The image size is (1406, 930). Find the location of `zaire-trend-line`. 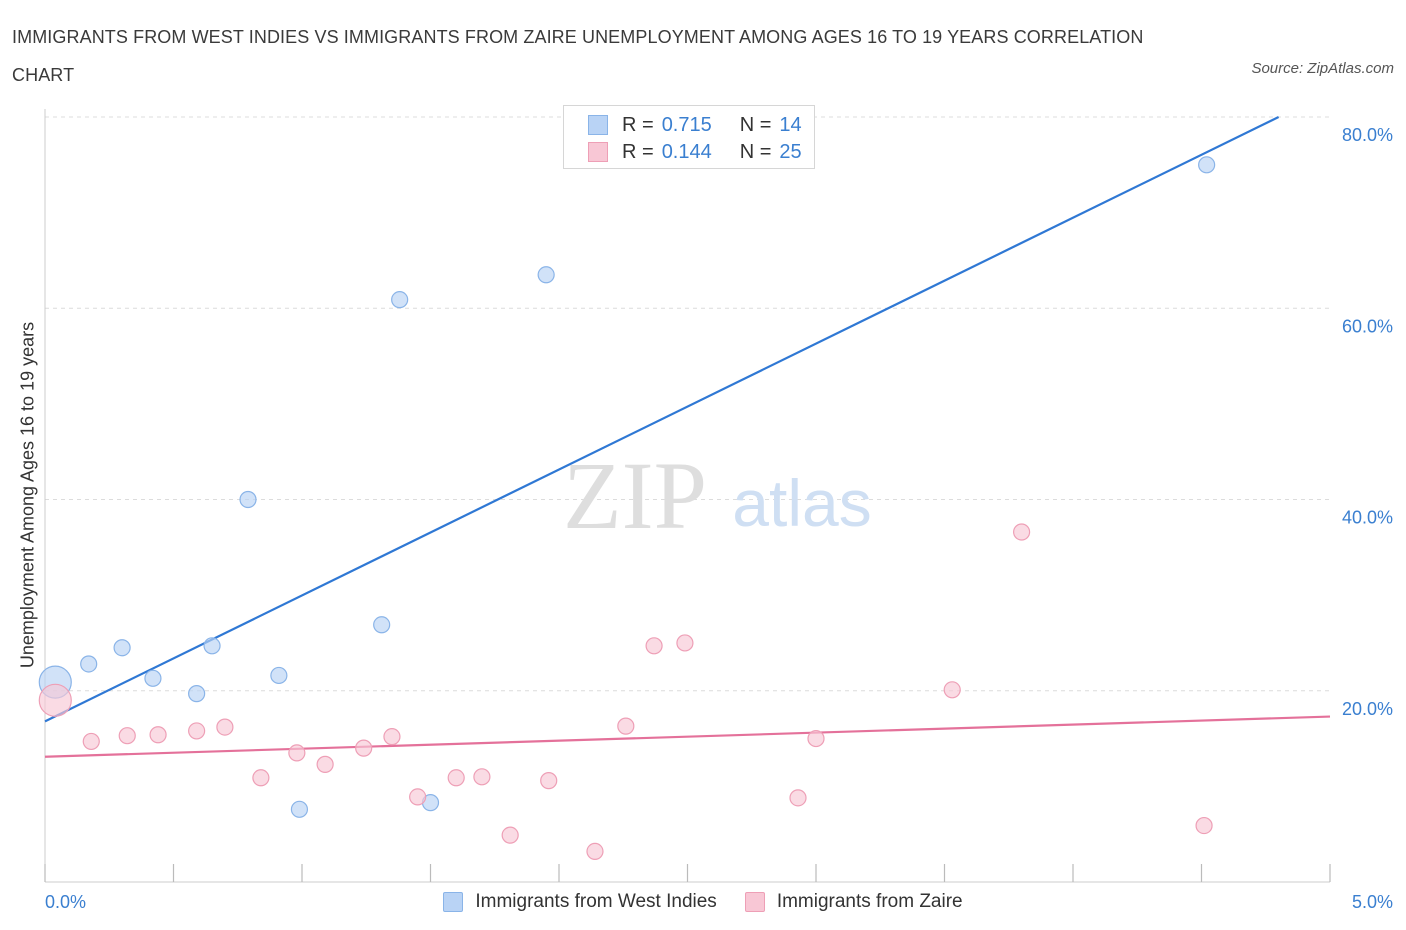

zaire-trend-line is located at coordinates (687, 736).